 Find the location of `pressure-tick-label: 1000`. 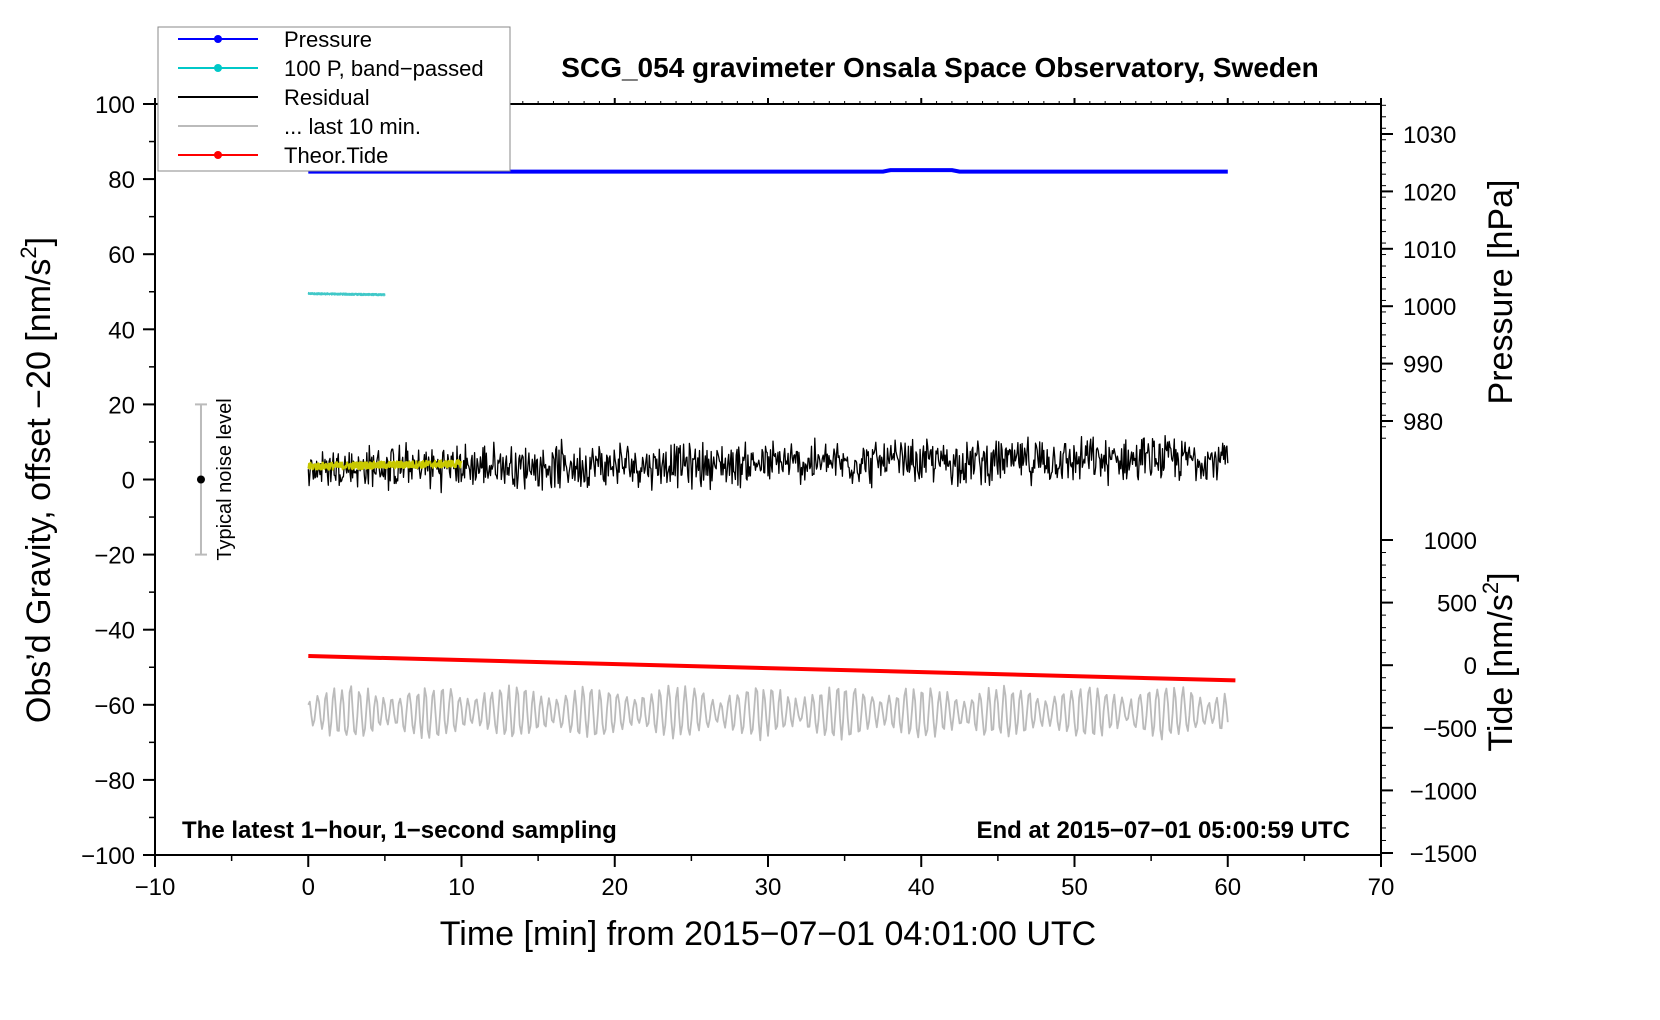

pressure-tick-label: 1000 is located at coordinates (1429, 307).